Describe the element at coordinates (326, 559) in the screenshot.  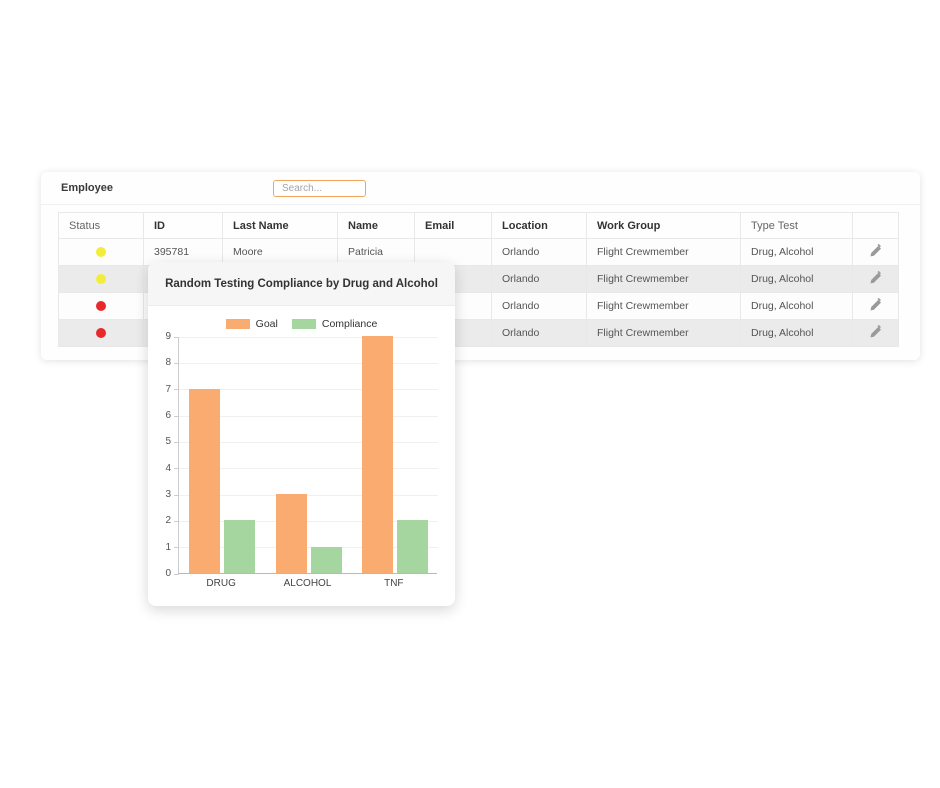
I see `bar-compliance-alcohol` at that location.